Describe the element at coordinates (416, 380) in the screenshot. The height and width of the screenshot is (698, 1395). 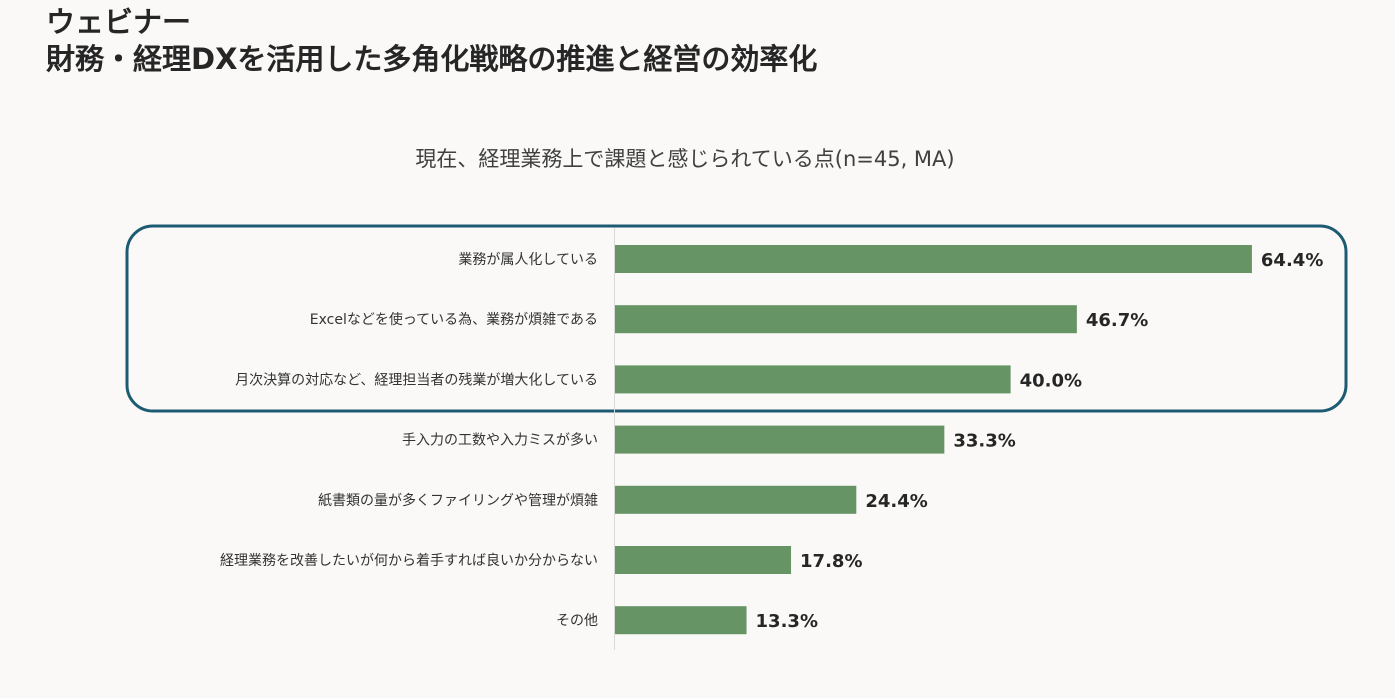
I see `category-label: 月次決算の対応など、経理担当者の残業が増大化している` at that location.